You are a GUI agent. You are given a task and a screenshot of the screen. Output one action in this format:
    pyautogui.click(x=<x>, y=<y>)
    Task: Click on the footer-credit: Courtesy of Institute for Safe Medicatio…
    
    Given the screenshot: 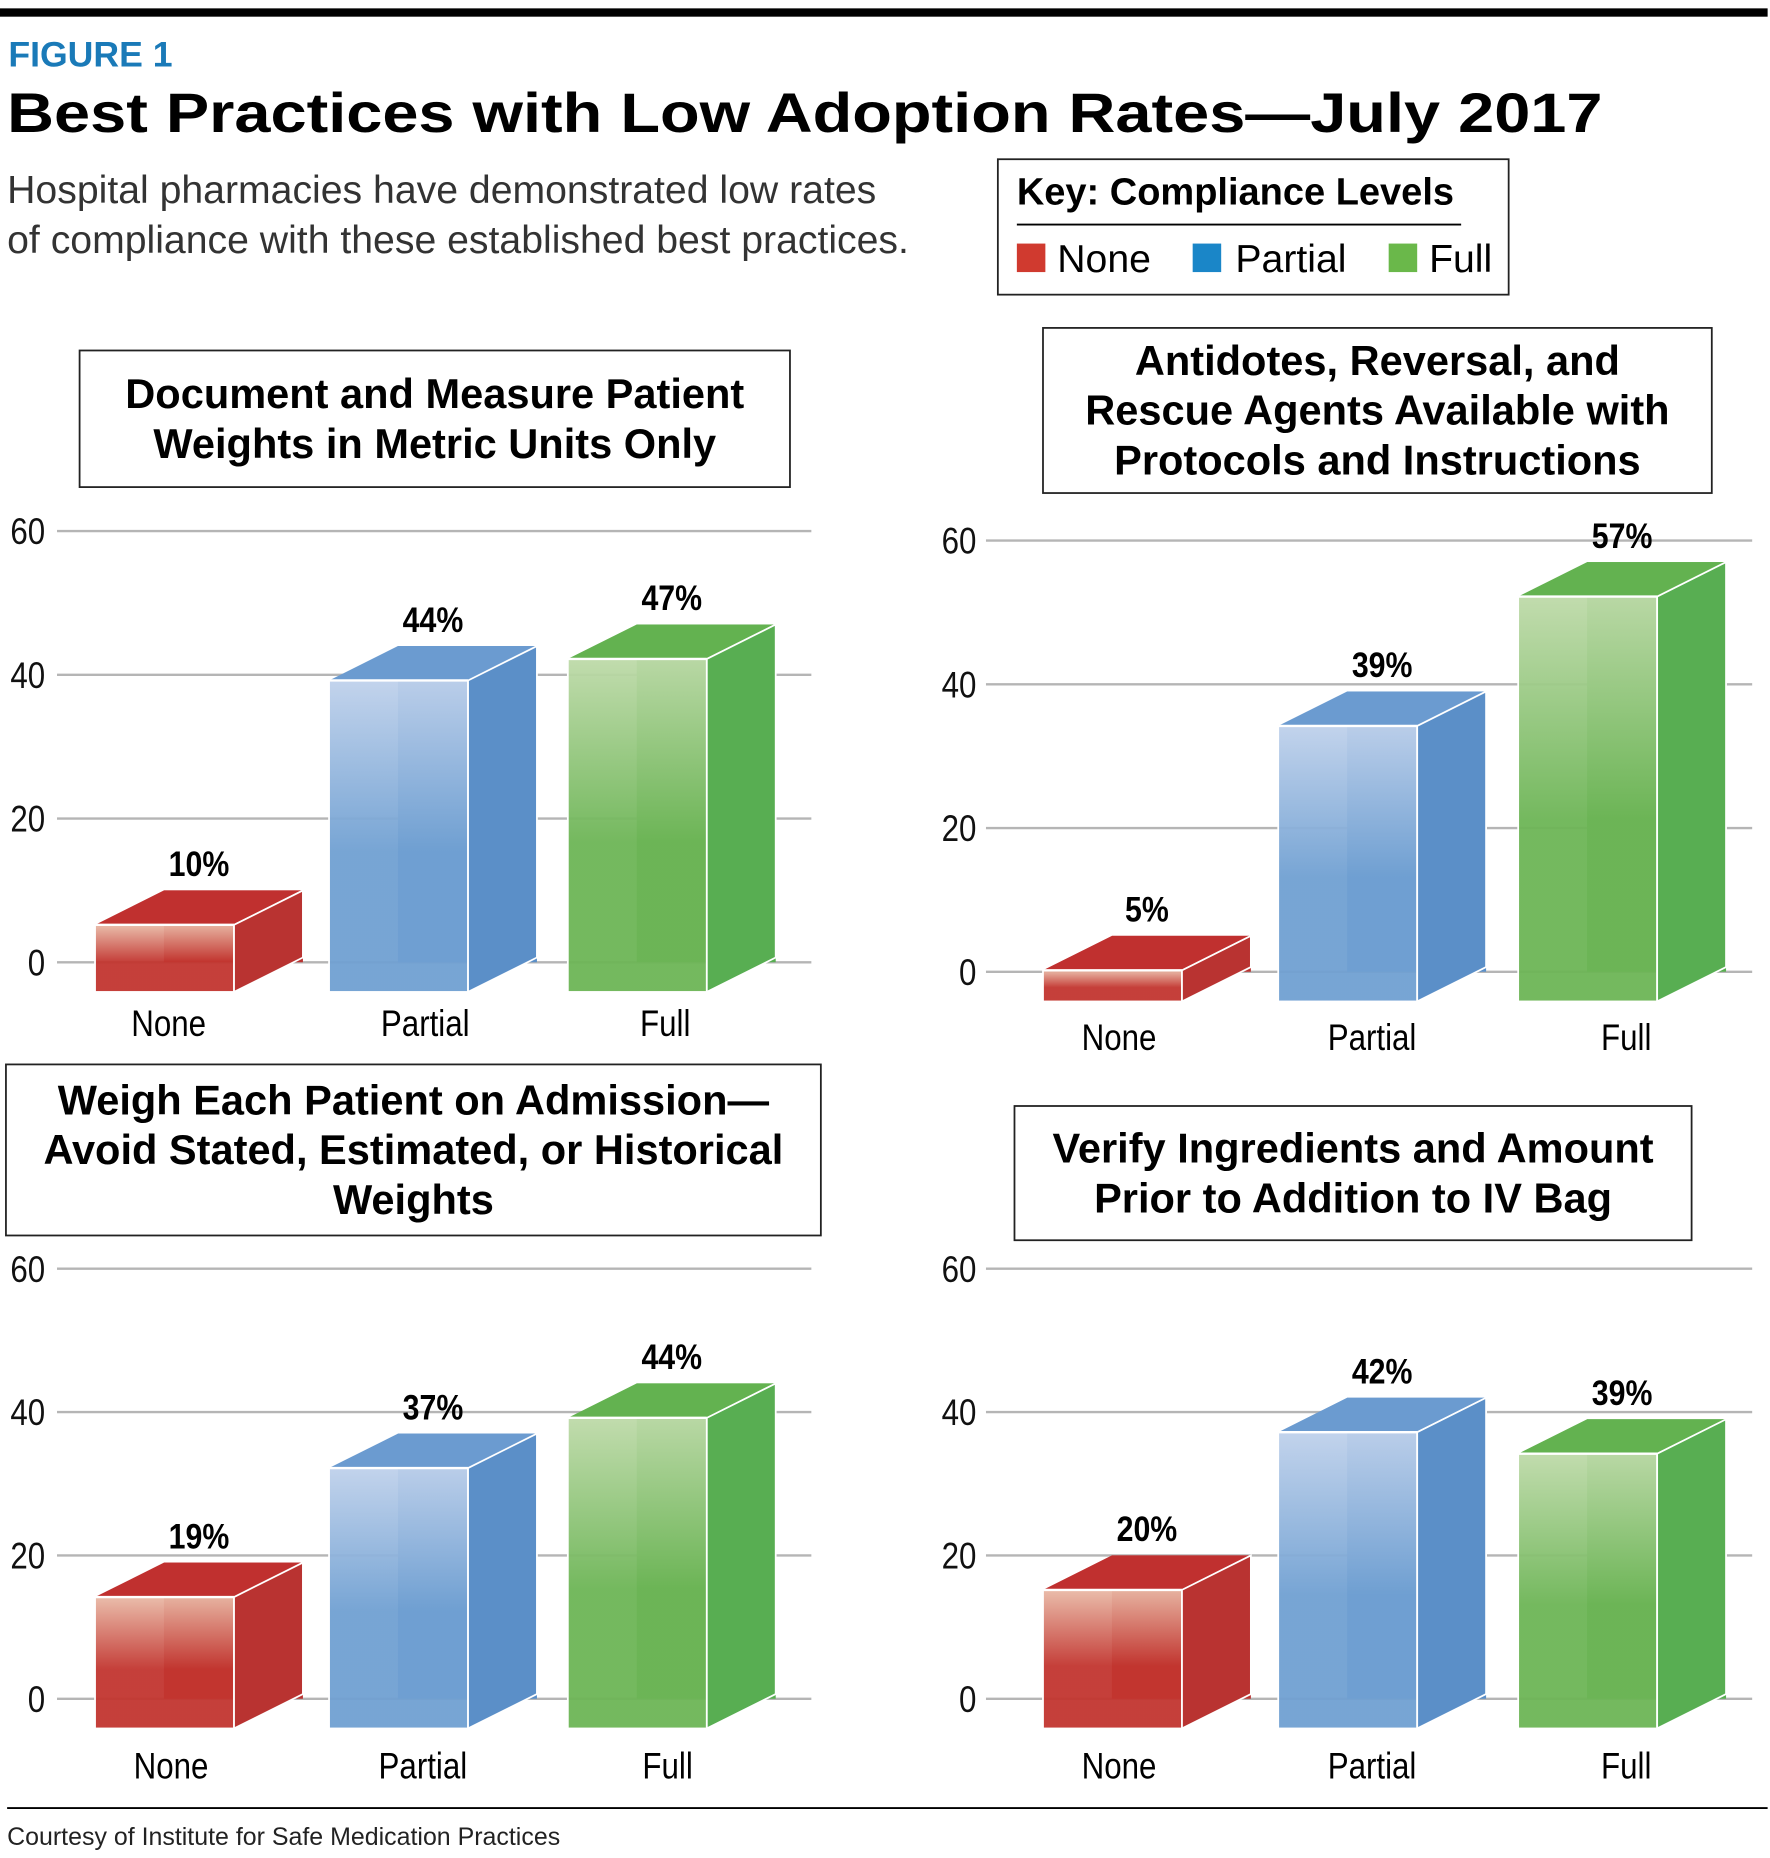 What is the action you would take?
    pyautogui.click(x=283, y=1837)
    